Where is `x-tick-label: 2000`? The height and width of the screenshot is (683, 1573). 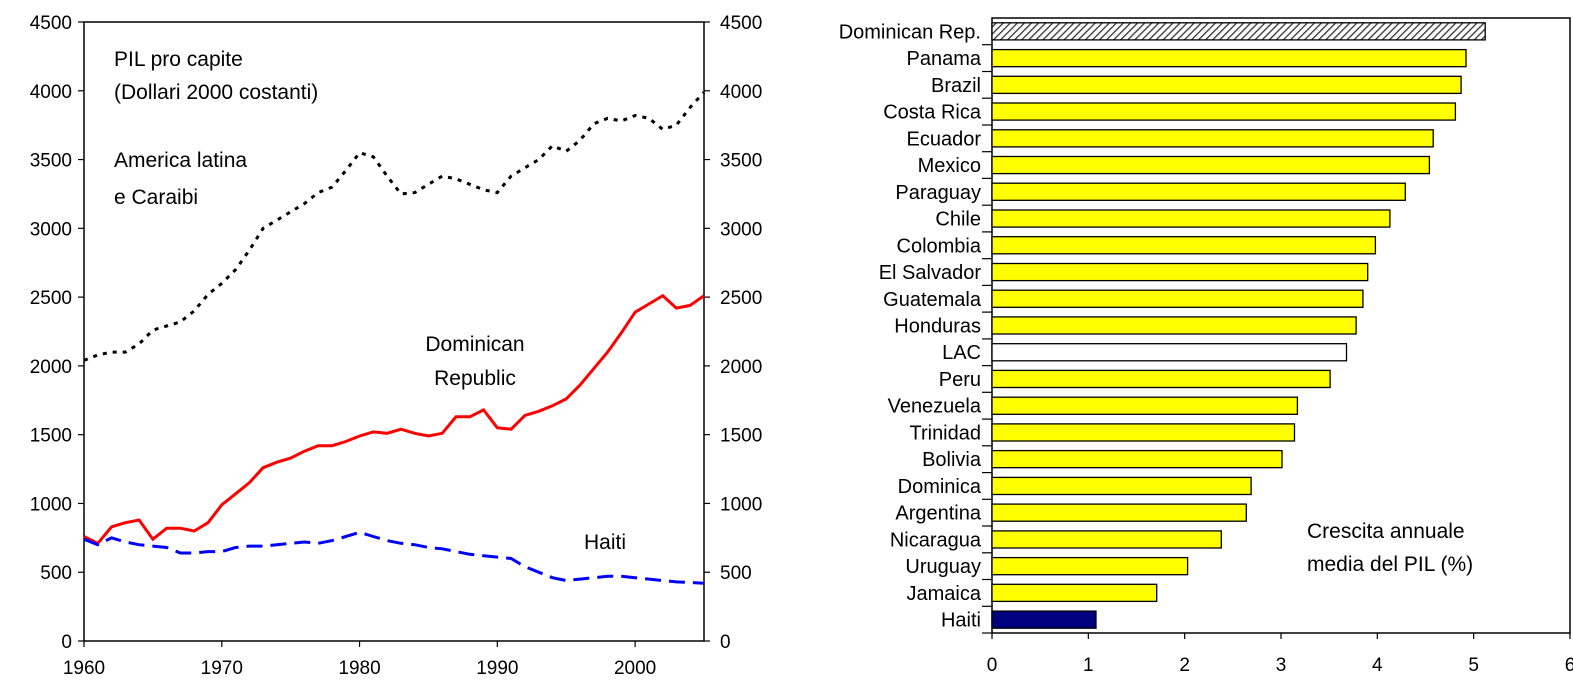
x-tick-label: 2000 is located at coordinates (635, 668).